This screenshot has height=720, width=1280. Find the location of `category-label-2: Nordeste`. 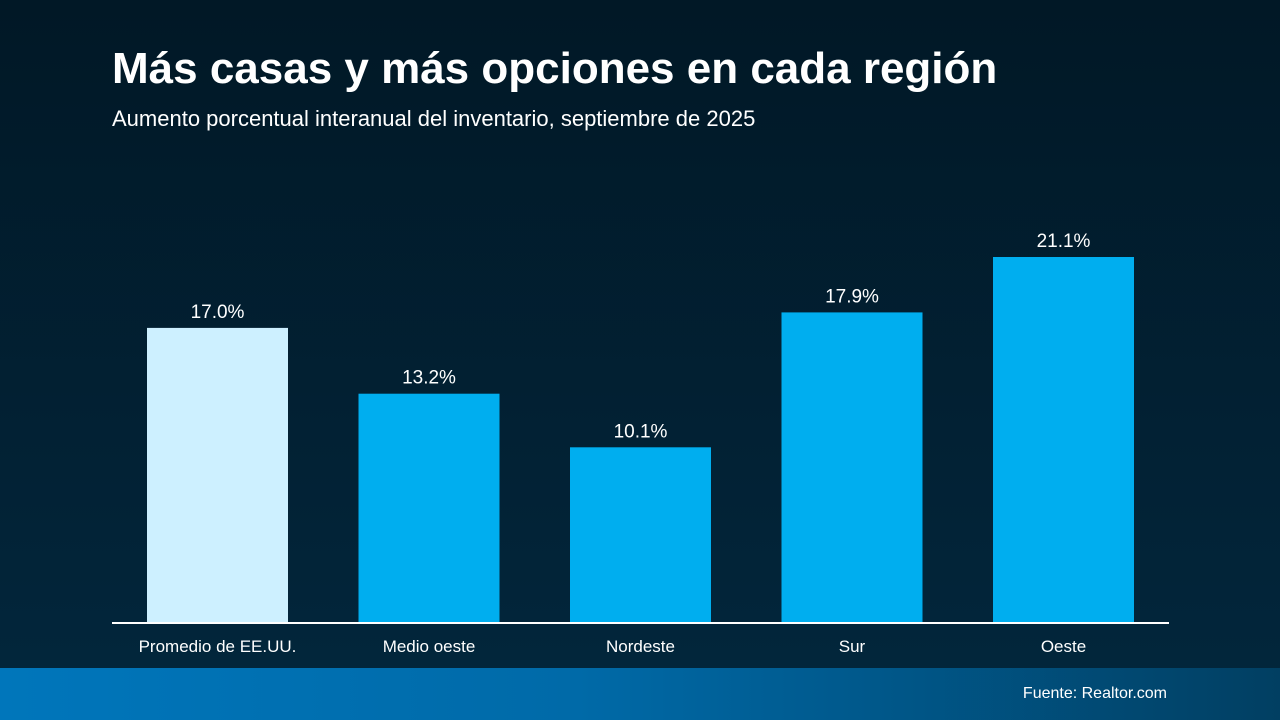

category-label-2: Nordeste is located at coordinates (640, 646).